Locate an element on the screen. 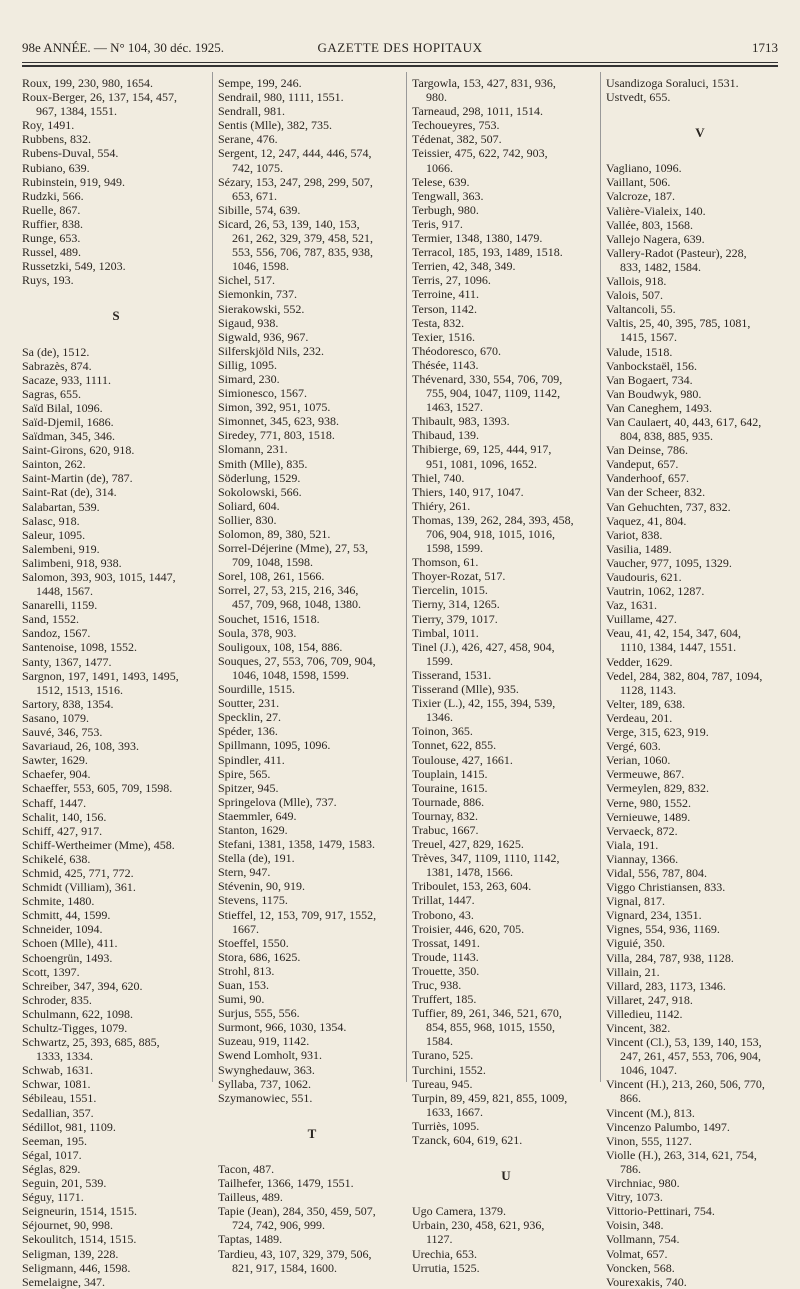 The height and width of the screenshot is (1289, 800). index-entry: Smith (Mlle), 835. is located at coordinates (312, 464).